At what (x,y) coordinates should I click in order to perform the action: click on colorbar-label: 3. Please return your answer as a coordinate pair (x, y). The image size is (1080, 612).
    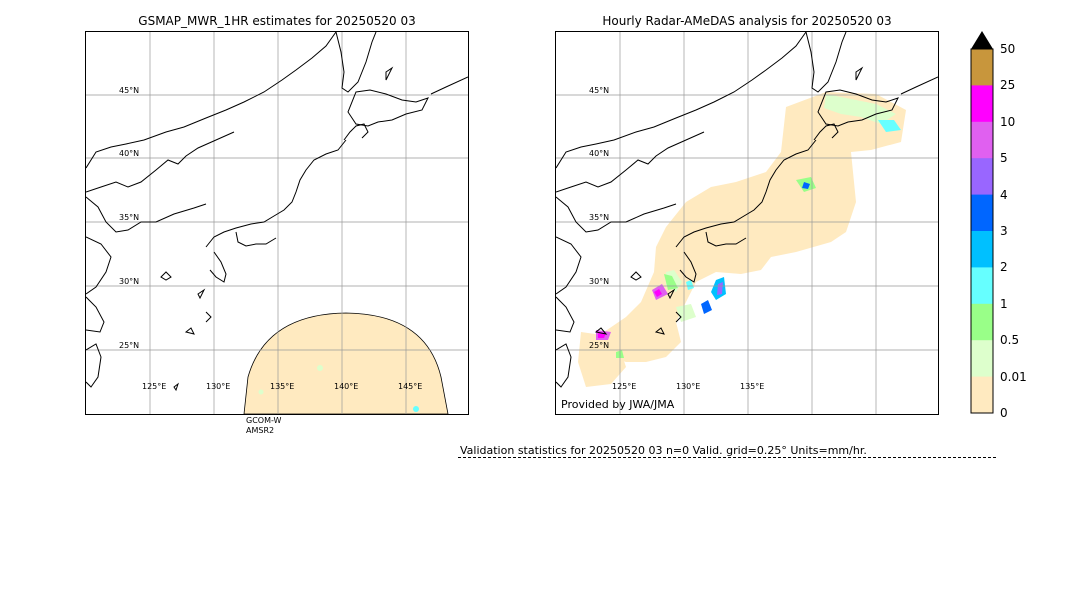
    Looking at the image, I should click on (1004, 231).